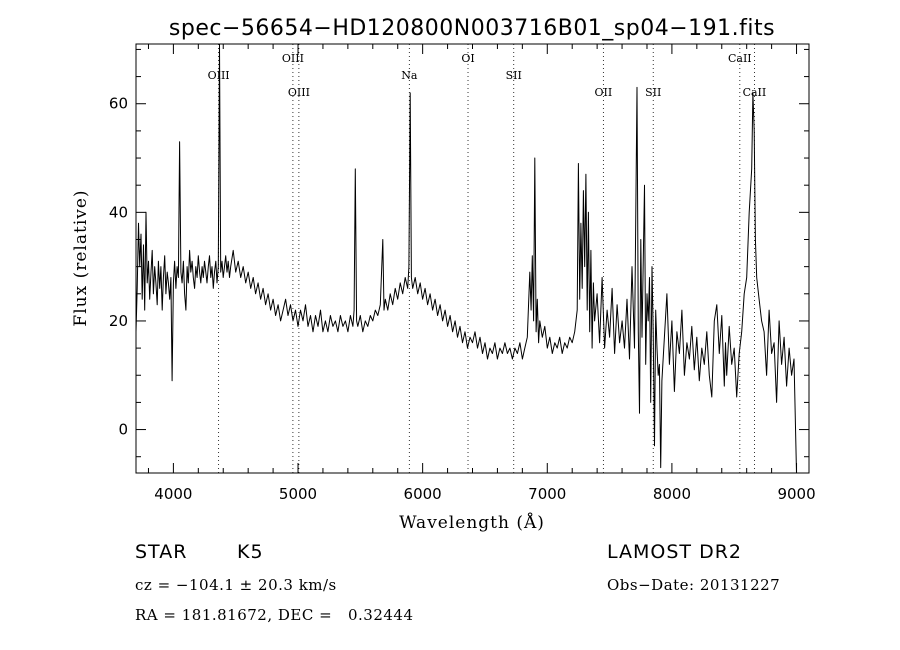  What do you see at coordinates (796, 494) in the screenshot?
I see `x-tick-label: 9000` at bounding box center [796, 494].